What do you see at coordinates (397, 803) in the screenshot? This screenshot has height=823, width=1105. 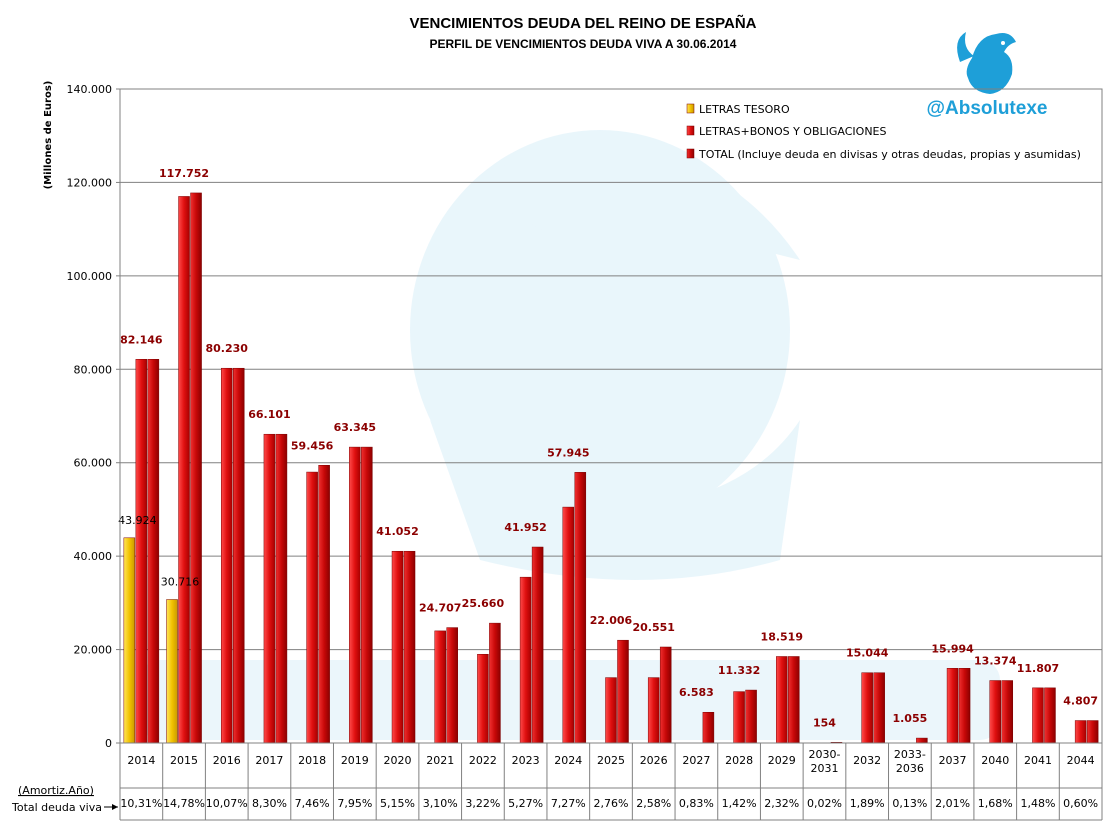 I see `pct-total-deuda-viva: 5,15%` at bounding box center [397, 803].